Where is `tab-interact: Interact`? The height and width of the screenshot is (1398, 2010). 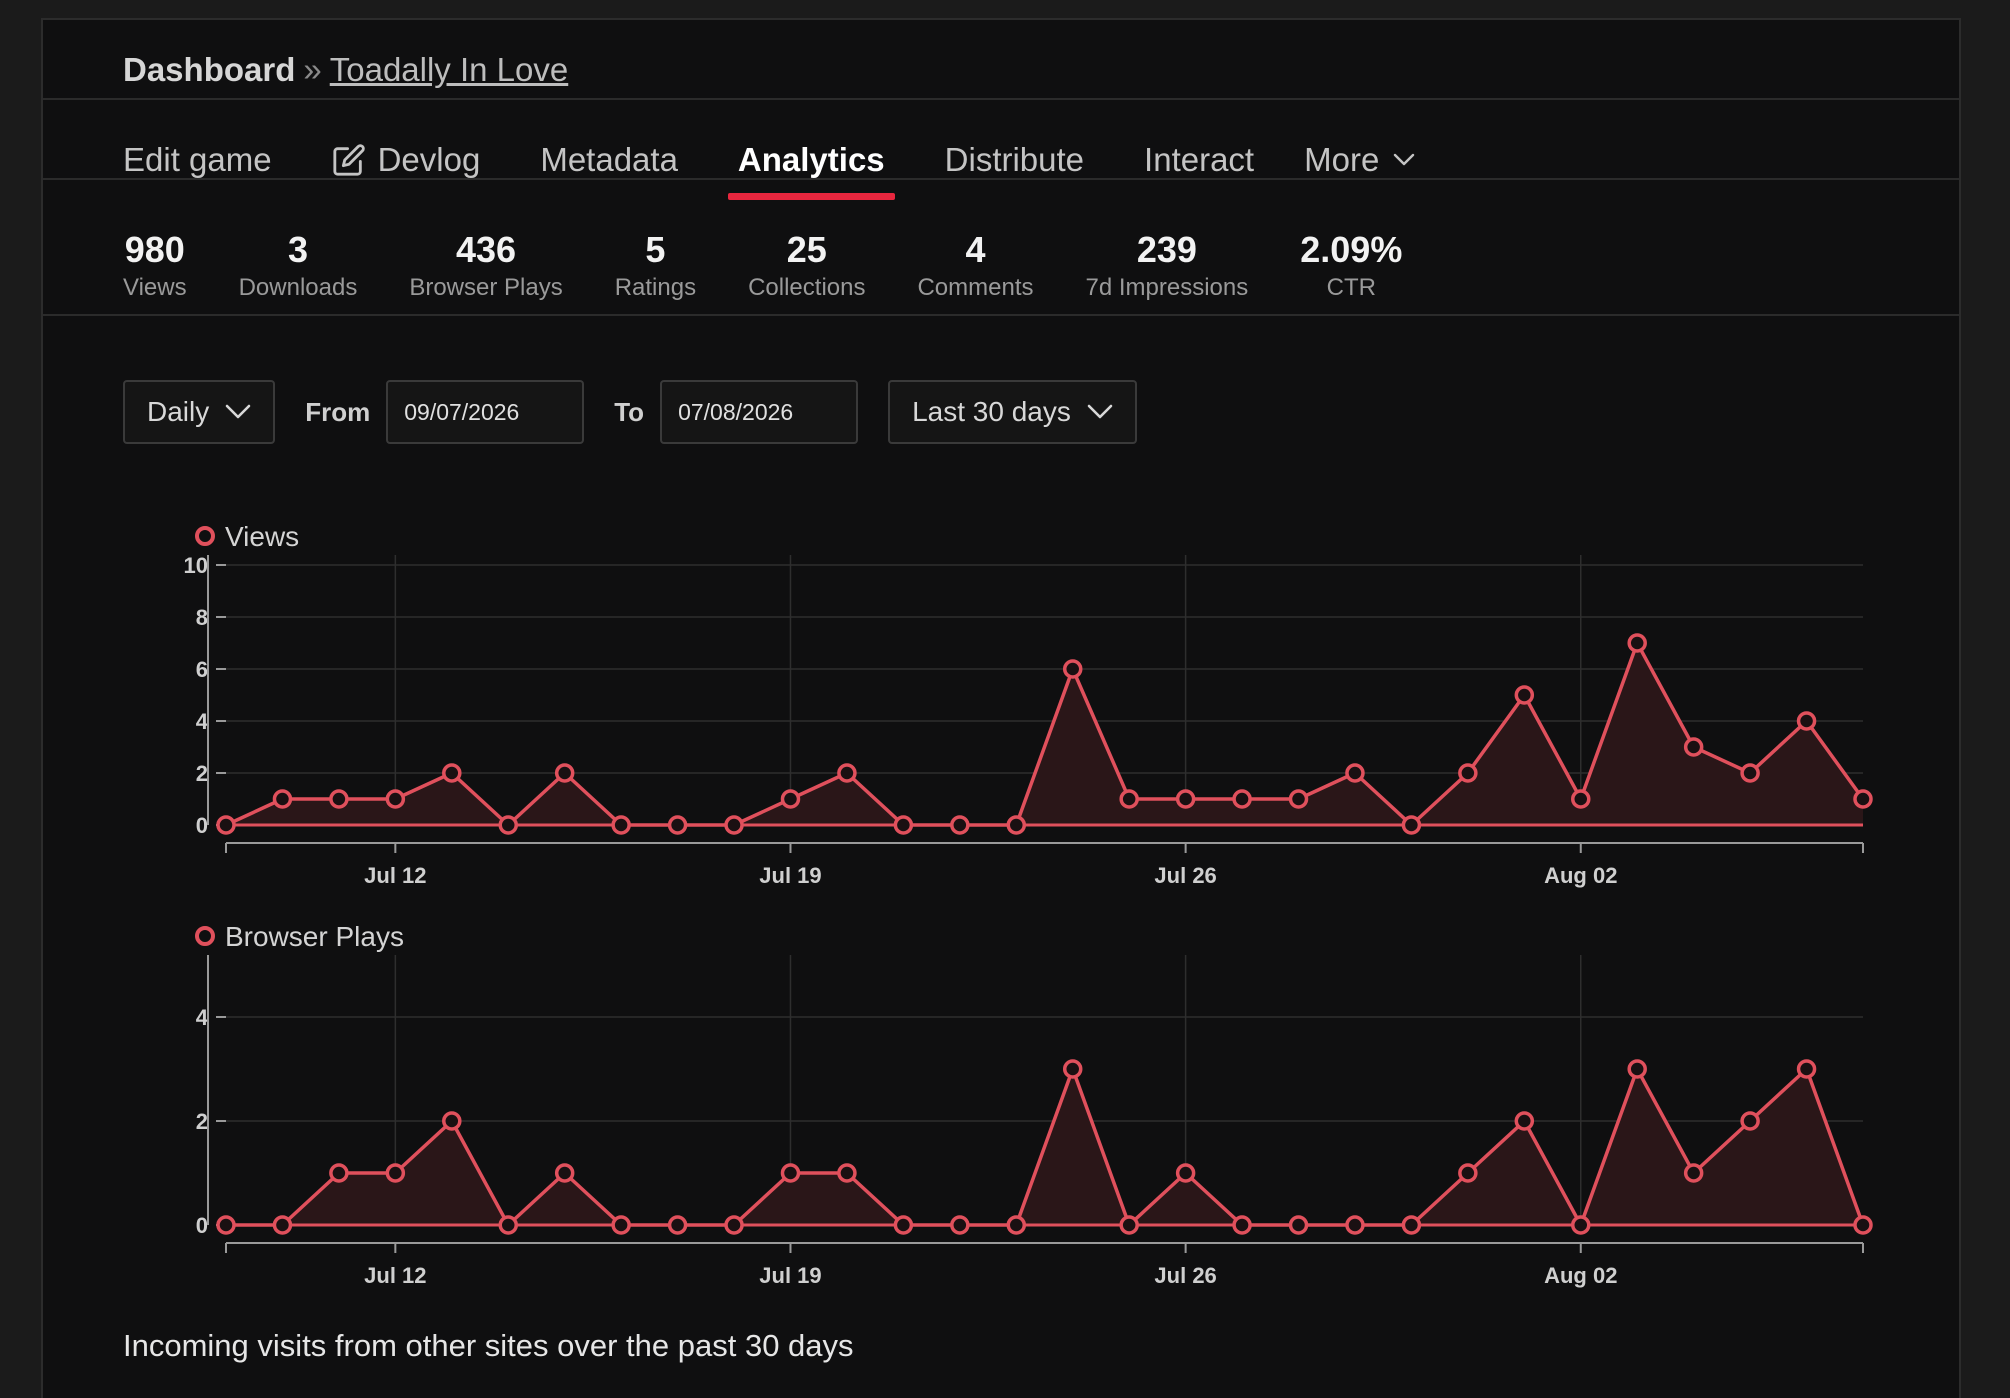
tab-interact: Interact is located at coordinates (1199, 160).